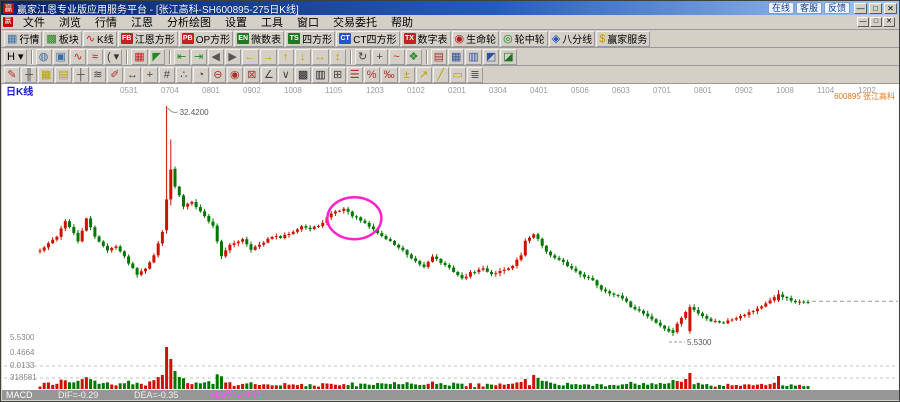 The height and width of the screenshot is (402, 900). What do you see at coordinates (43, 56) in the screenshot?
I see `globe-icon: ◍` at bounding box center [43, 56].